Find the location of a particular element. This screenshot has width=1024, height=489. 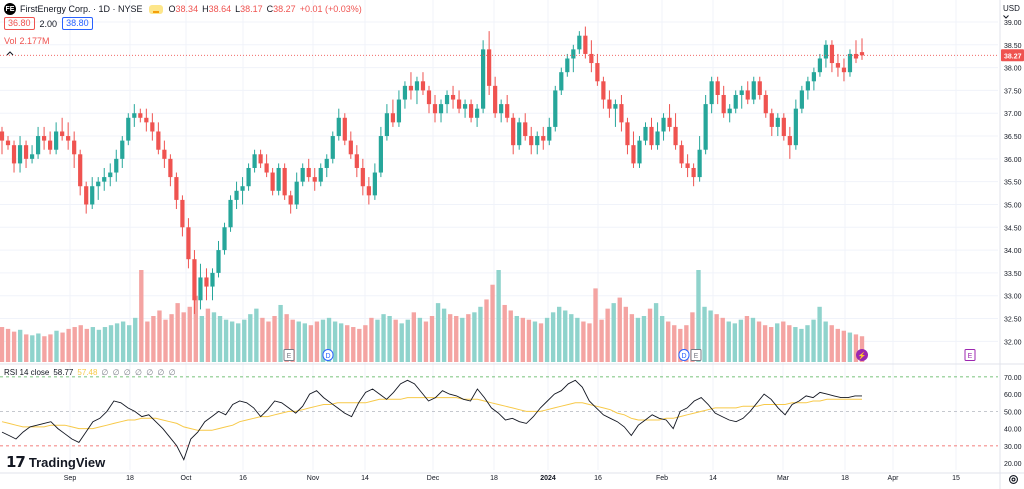

sell-button: 36.80 is located at coordinates (19, 23).